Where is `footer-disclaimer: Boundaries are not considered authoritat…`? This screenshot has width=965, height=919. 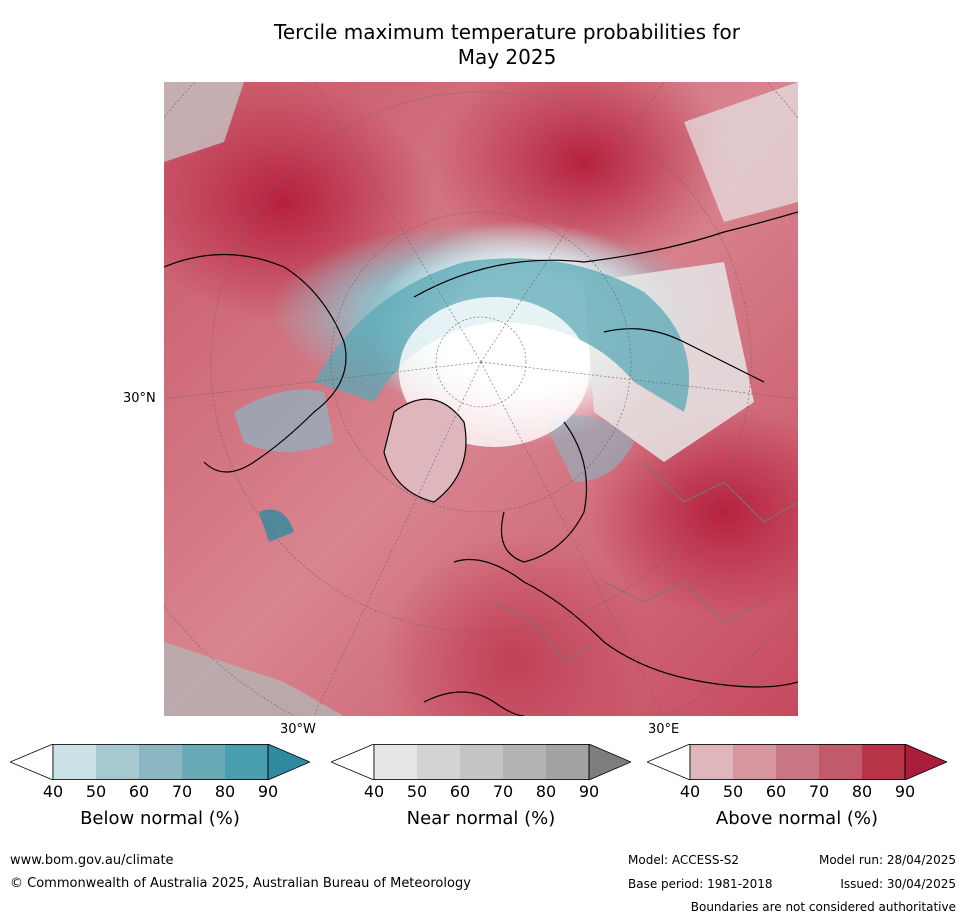 footer-disclaimer: Boundaries are not considered authoritat… is located at coordinates (823, 907).